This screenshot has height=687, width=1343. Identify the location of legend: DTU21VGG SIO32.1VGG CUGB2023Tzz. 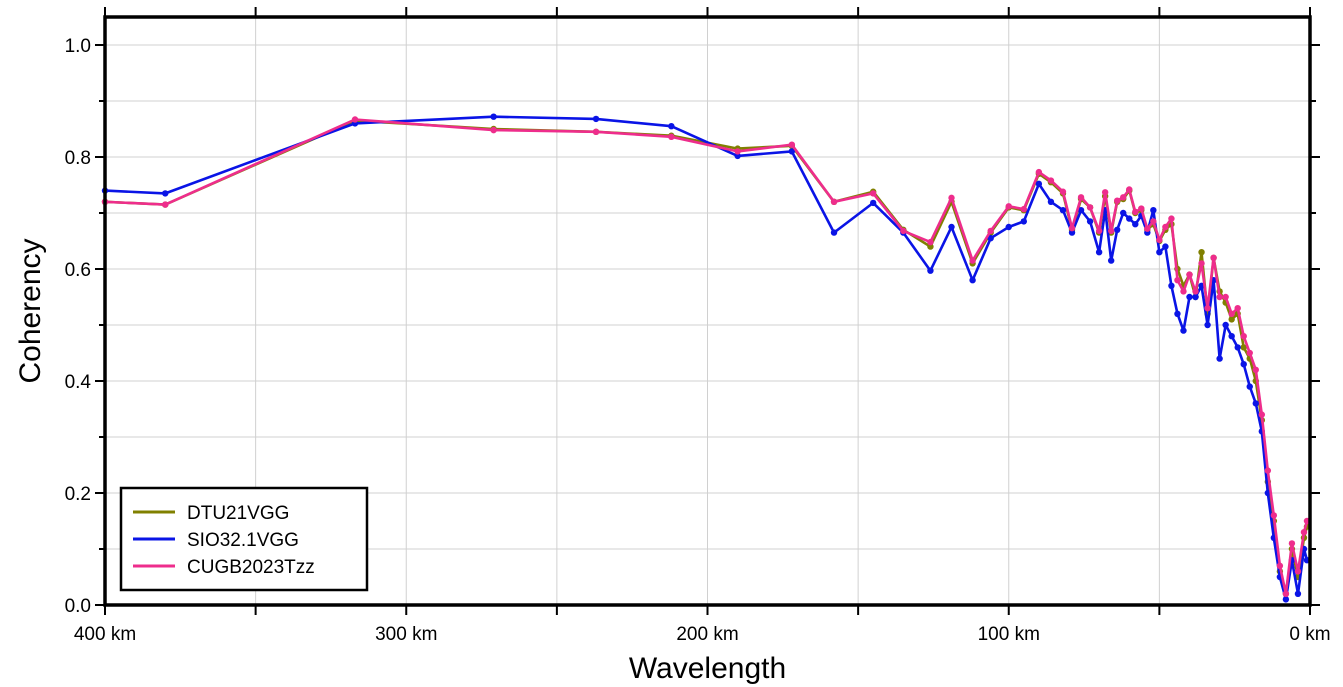
(244, 539).